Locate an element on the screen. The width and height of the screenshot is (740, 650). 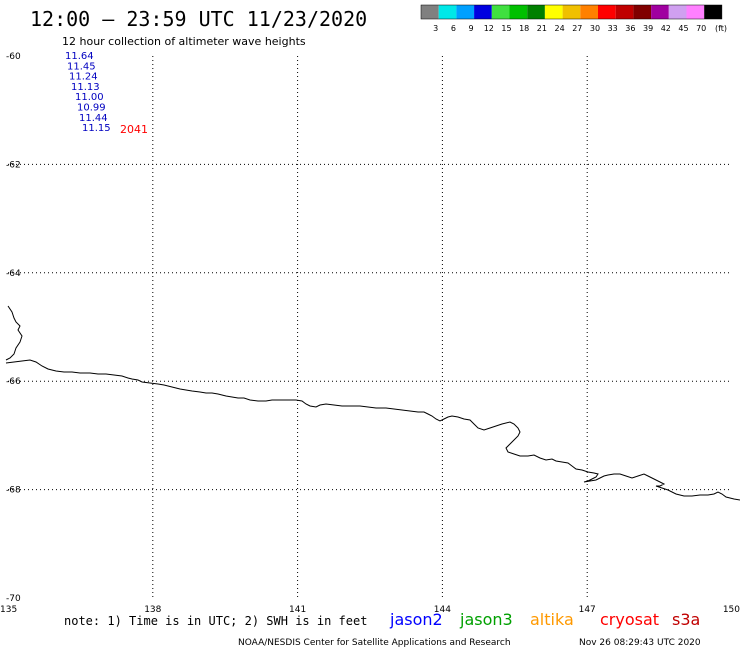
footer-timestamp: Nov 26 08:29:43 UTC 2020 is located at coordinates (640, 643).